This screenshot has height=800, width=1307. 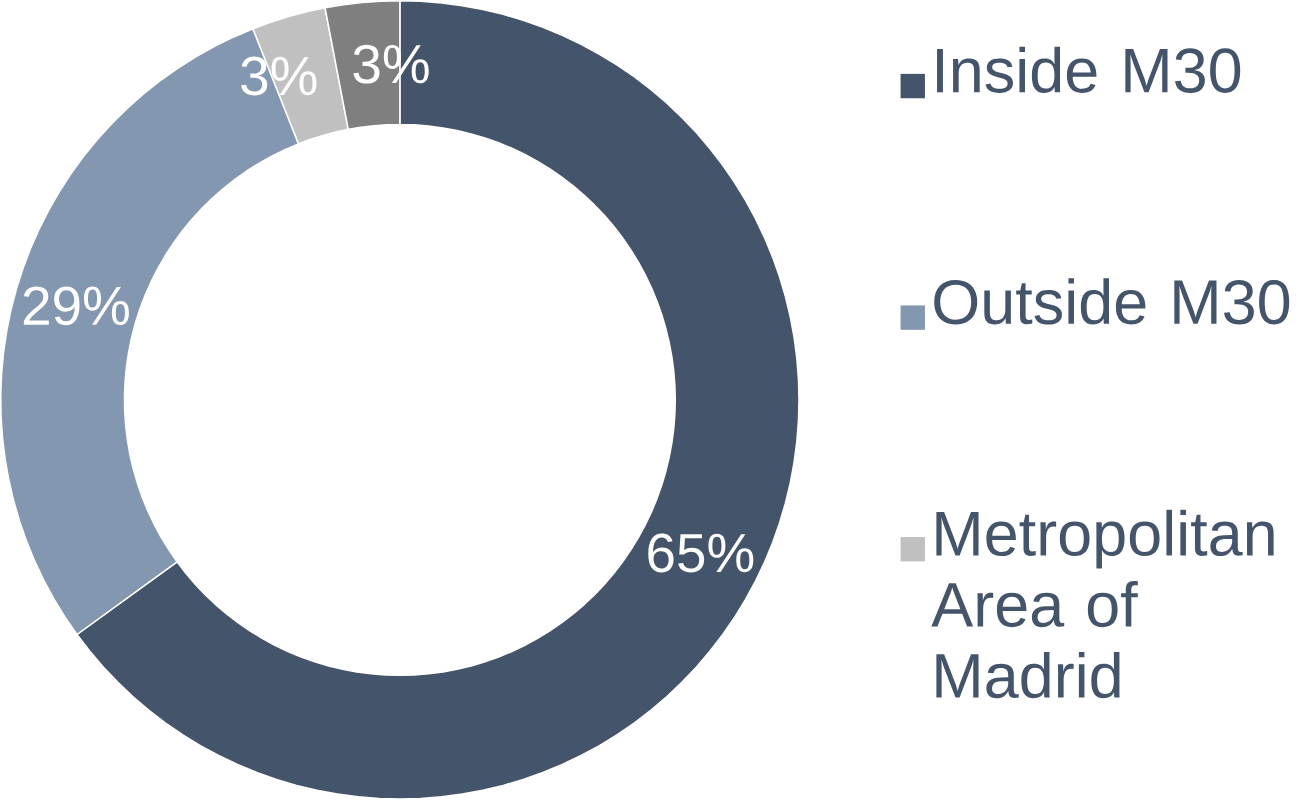 I want to click on data-label: 29%, so click(x=76, y=306).